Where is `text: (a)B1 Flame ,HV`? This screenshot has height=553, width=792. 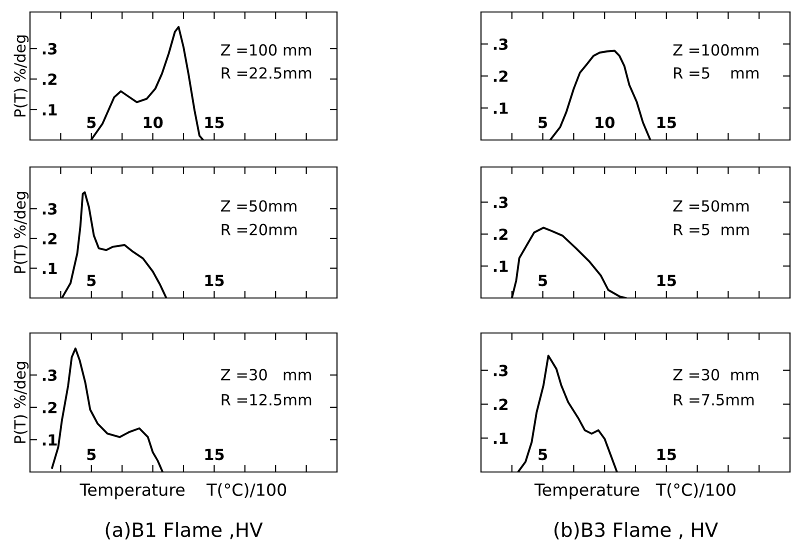
text: (a)B1 Flame ,HV is located at coordinates (184, 531).